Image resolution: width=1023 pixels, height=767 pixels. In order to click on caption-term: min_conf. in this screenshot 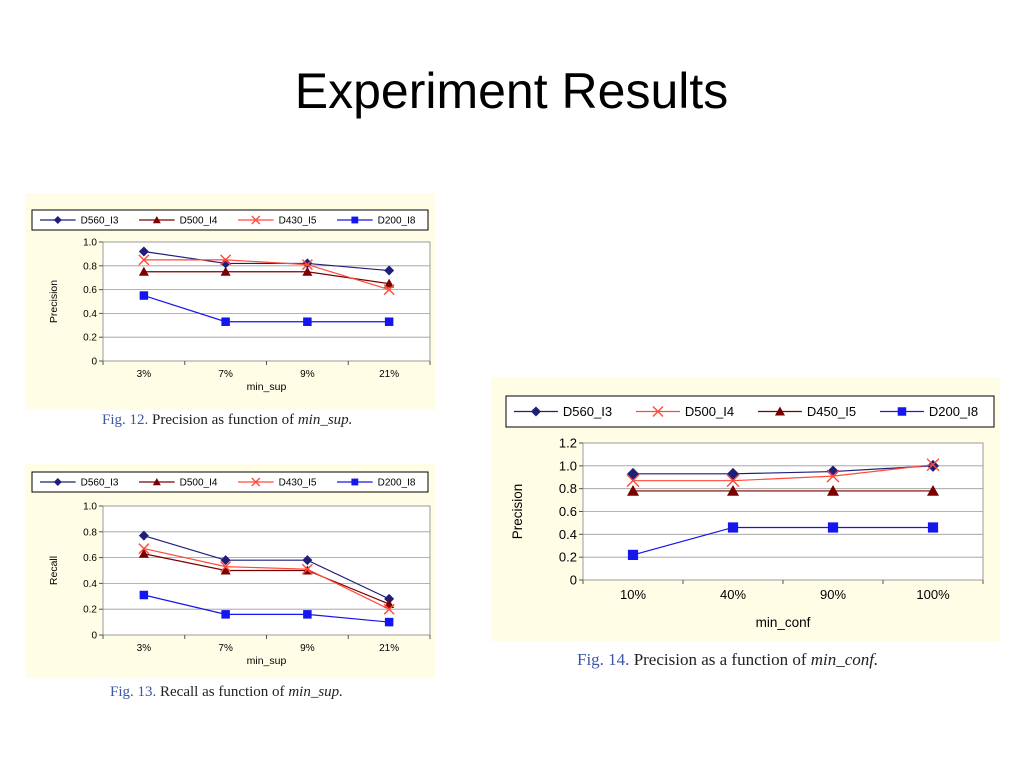, I will do `click(844, 659)`.